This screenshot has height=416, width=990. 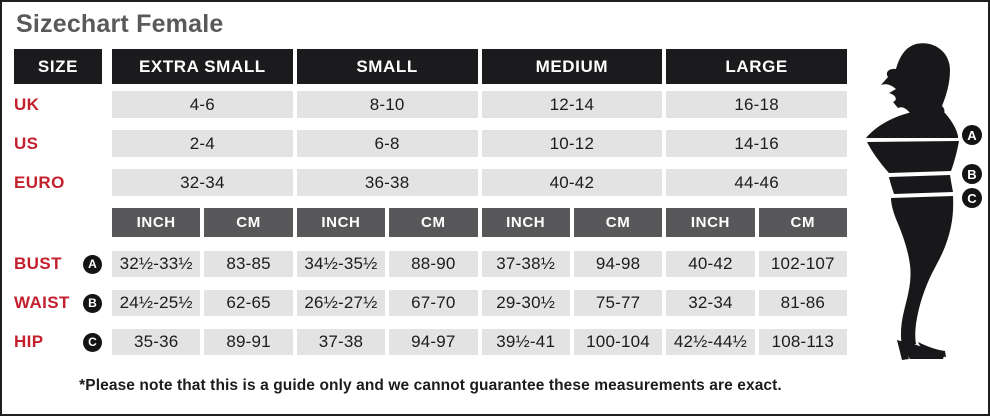 I want to click on table-row-uk: UK 4-6 8-10 12-14 16-18, so click(x=430, y=104).